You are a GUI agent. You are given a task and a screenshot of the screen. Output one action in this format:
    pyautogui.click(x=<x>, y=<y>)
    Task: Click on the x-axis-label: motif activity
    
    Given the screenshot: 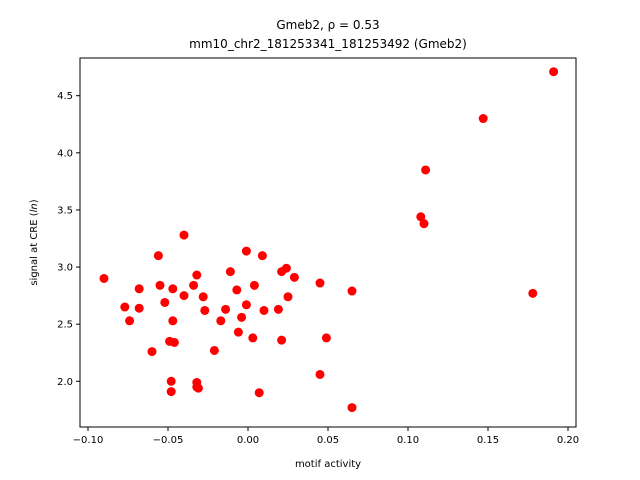 What is the action you would take?
    pyautogui.click(x=328, y=464)
    